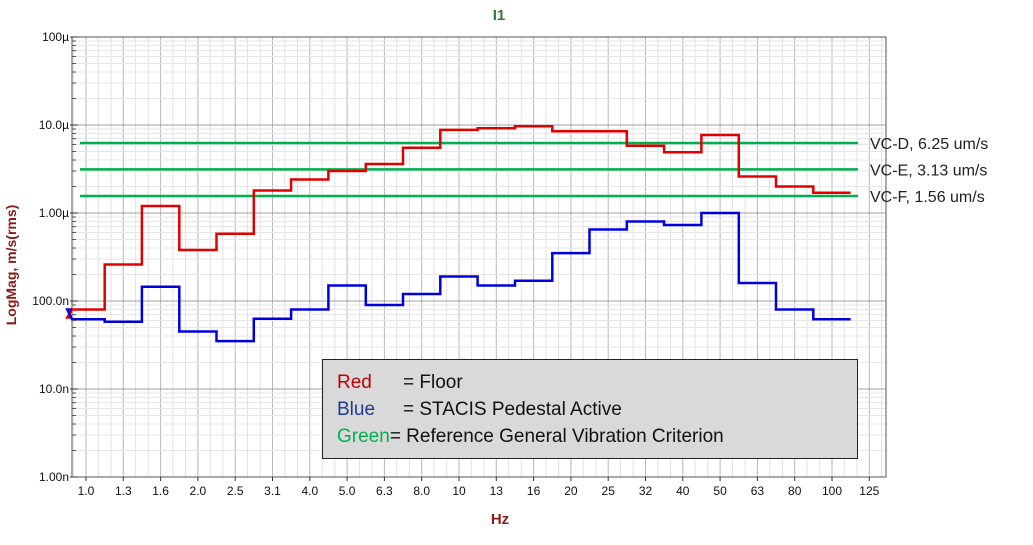  What do you see at coordinates (758, 491) in the screenshot?
I see `x-tick-label: 63` at bounding box center [758, 491].